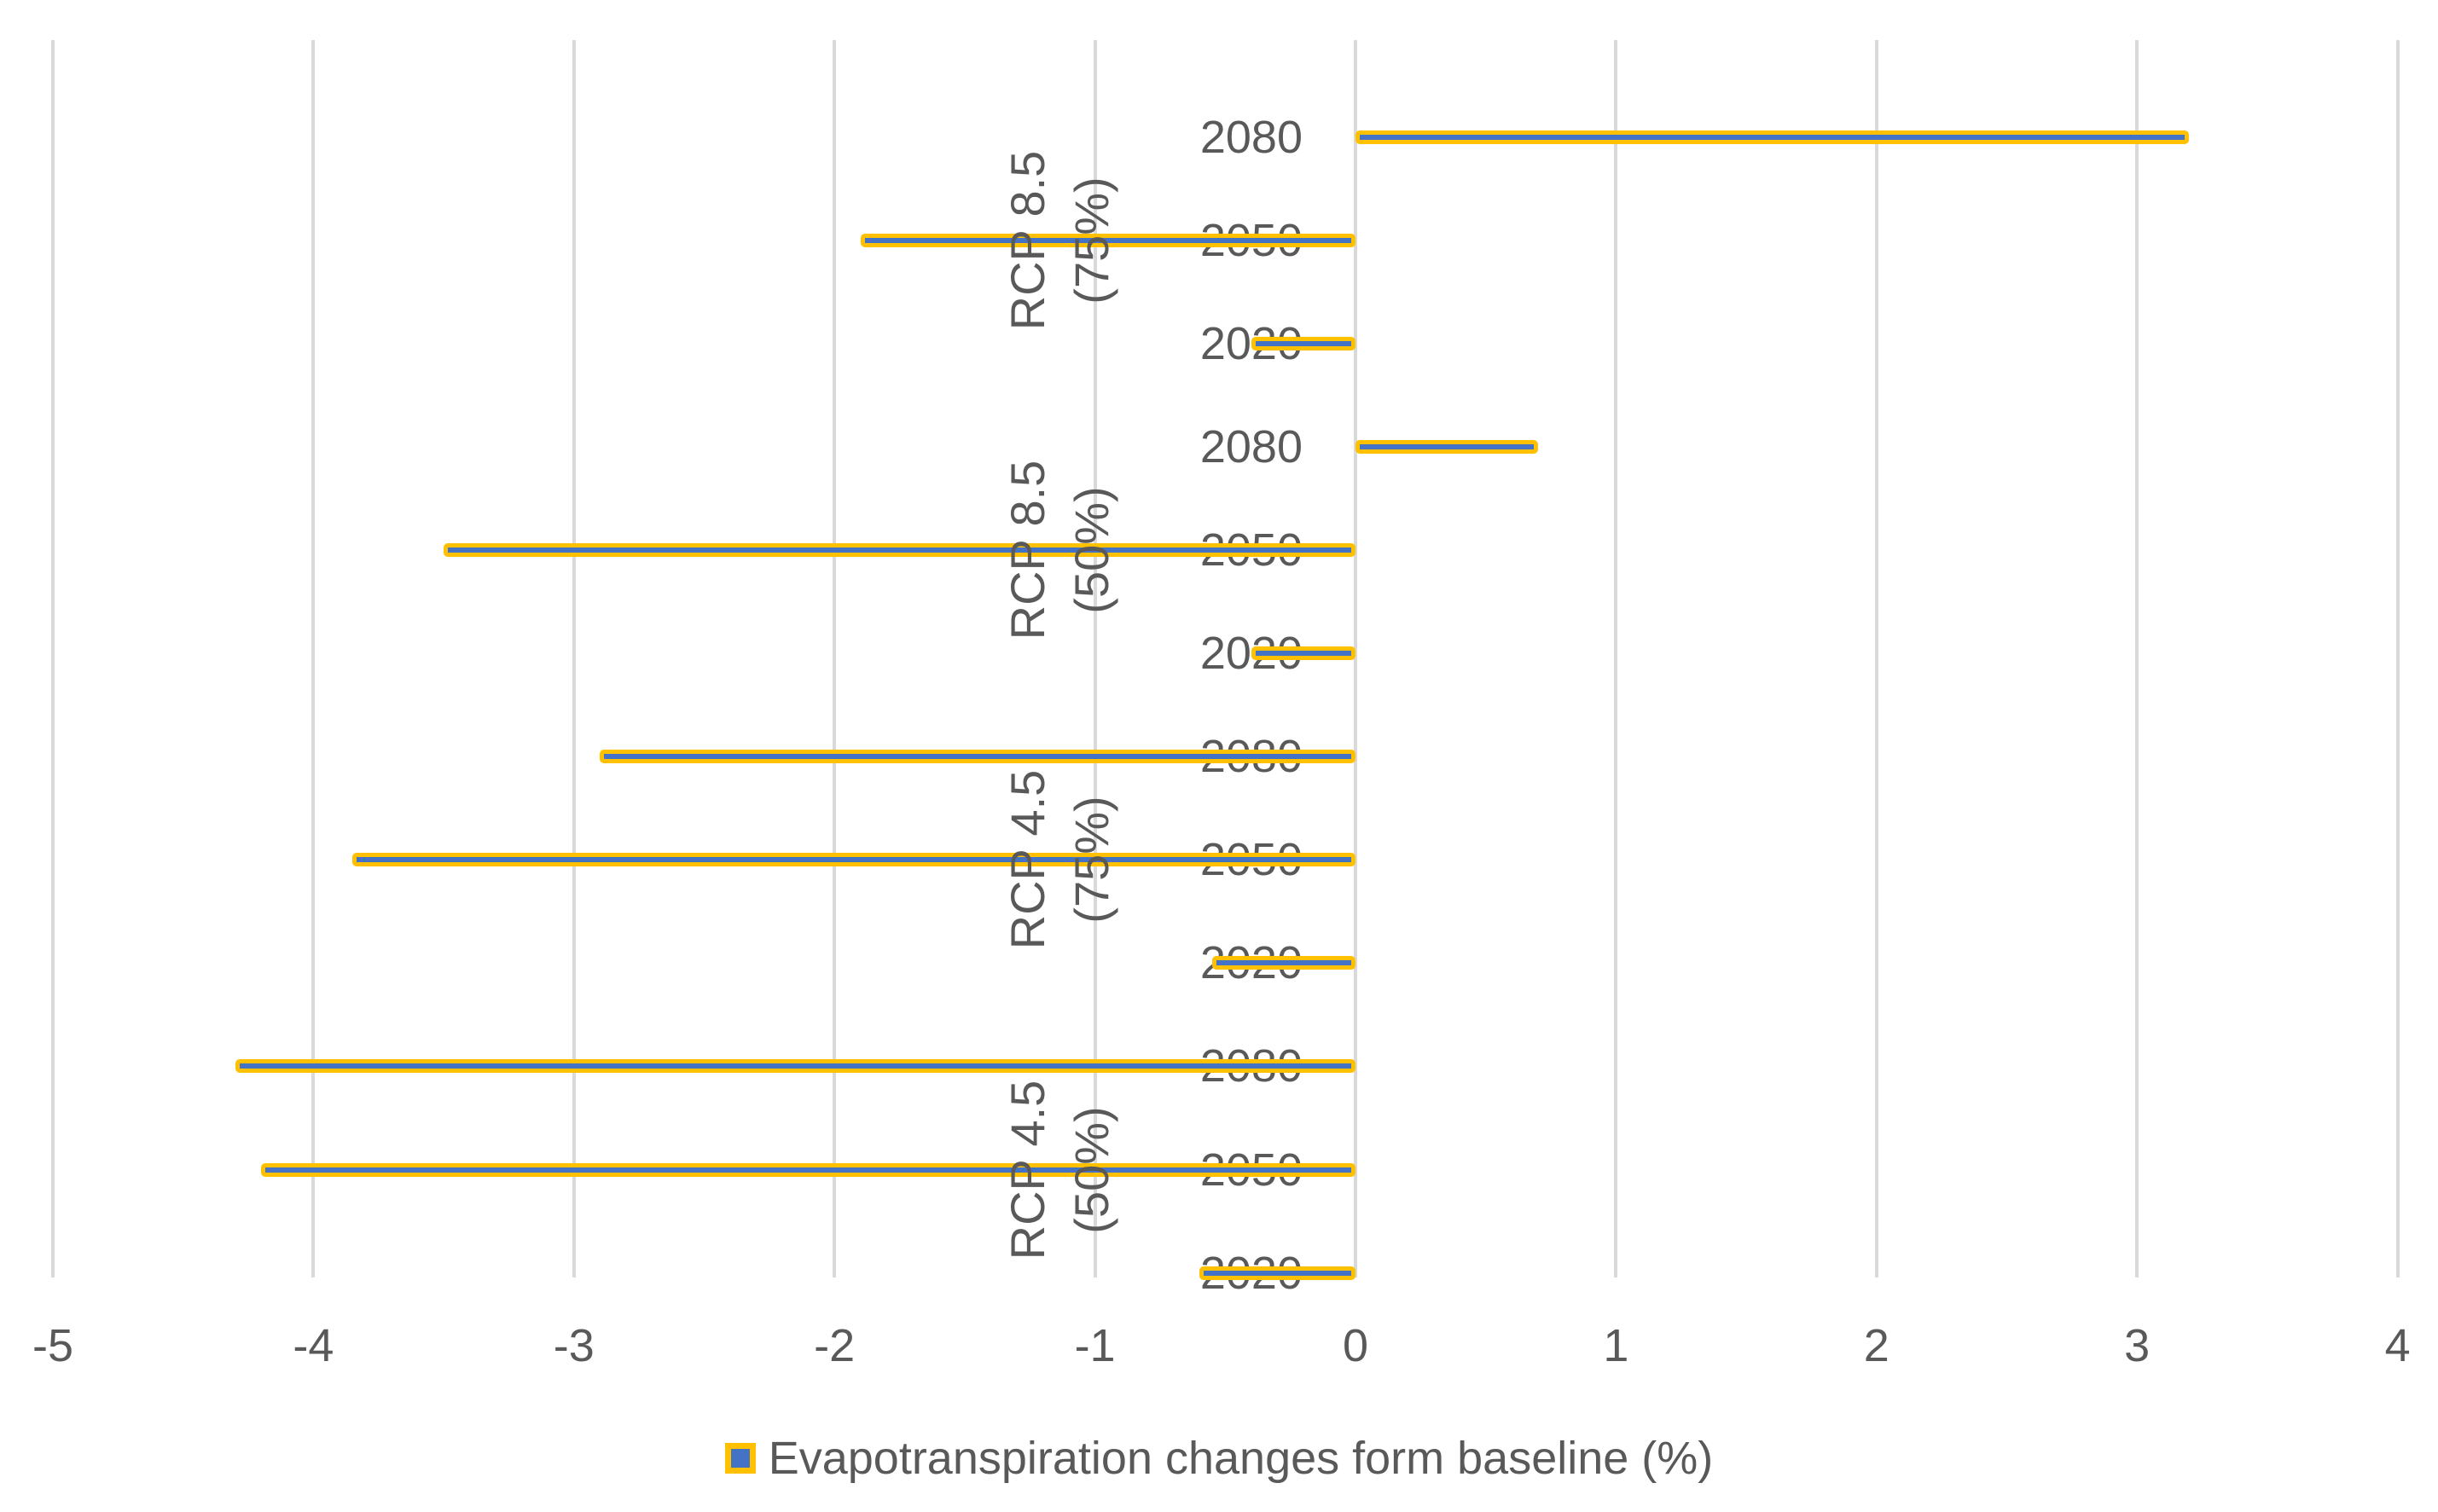 This screenshot has width=2438, height=1512. Describe the element at coordinates (314, 1345) in the screenshot. I see `x-tick-label: -4` at that location.